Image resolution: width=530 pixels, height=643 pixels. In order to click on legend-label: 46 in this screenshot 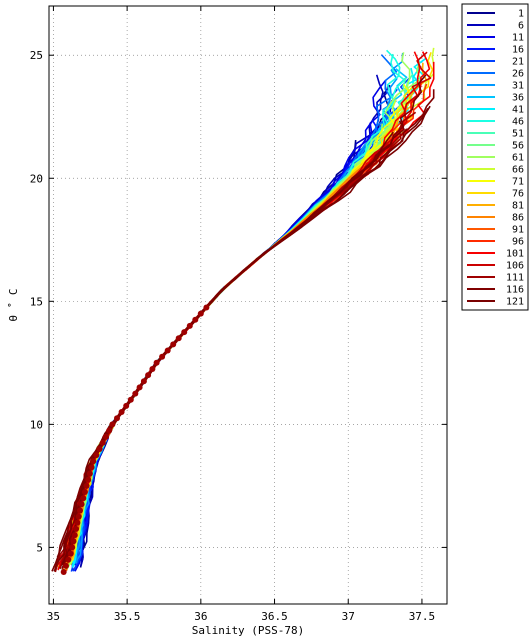, I will do `click(518, 122)`.